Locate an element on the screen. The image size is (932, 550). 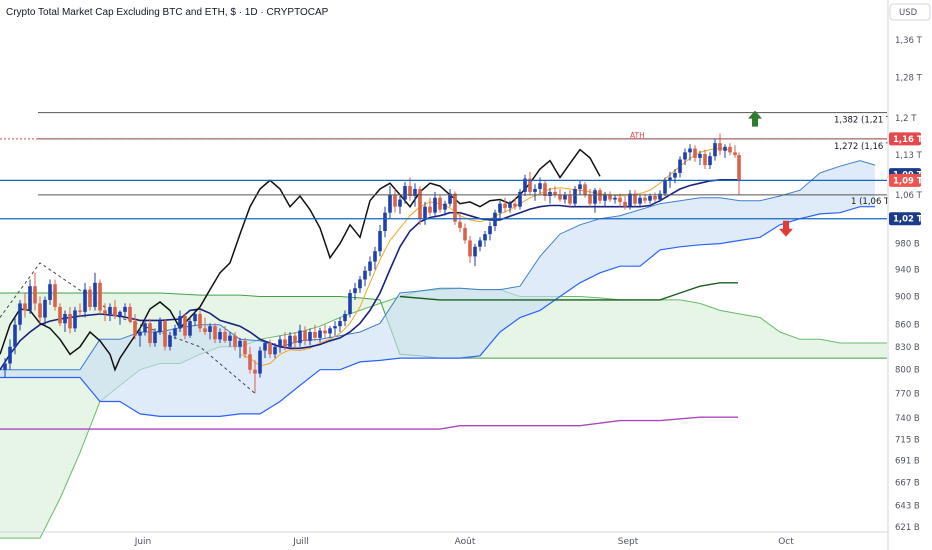
y-tick-label-3: 1,13 T is located at coordinates (909, 156).